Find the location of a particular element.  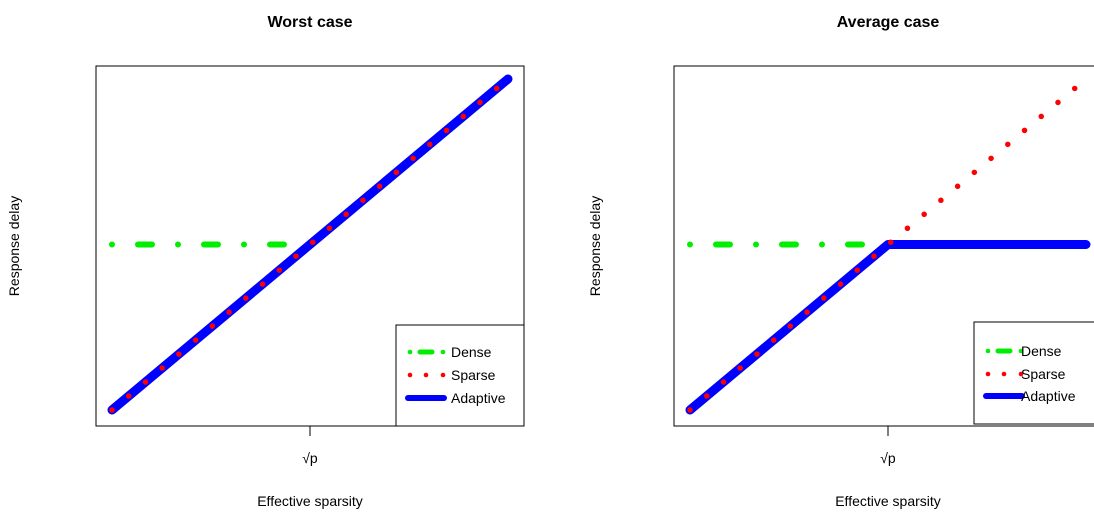

chart-title: Worst case is located at coordinates (309, 22).